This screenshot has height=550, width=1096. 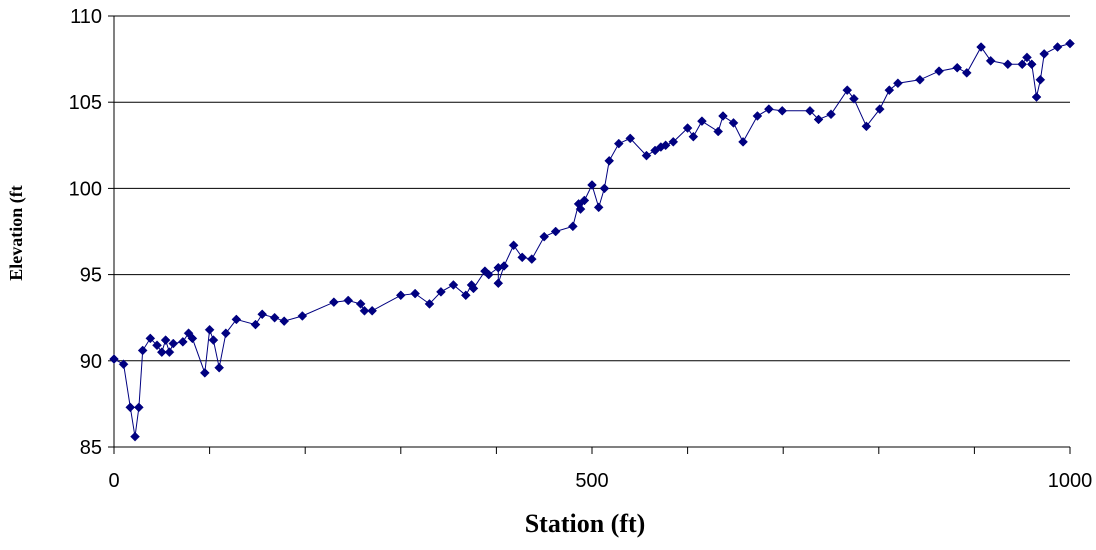 I want to click on y-tick-label: 110, so click(x=86, y=17).